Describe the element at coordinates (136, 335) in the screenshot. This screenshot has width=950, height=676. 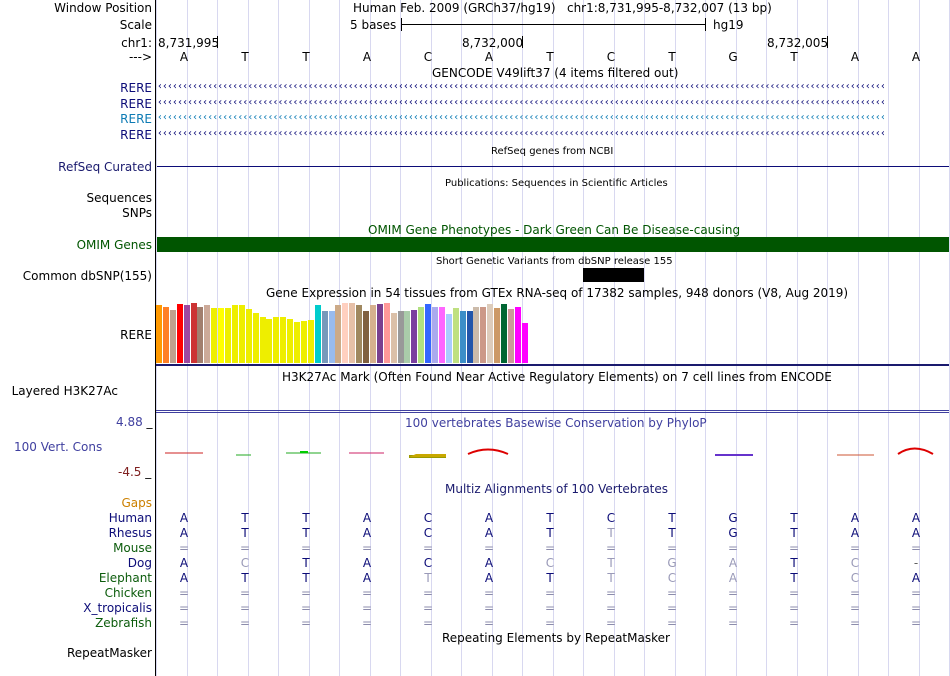
I see `gtex-label: RERE` at that location.